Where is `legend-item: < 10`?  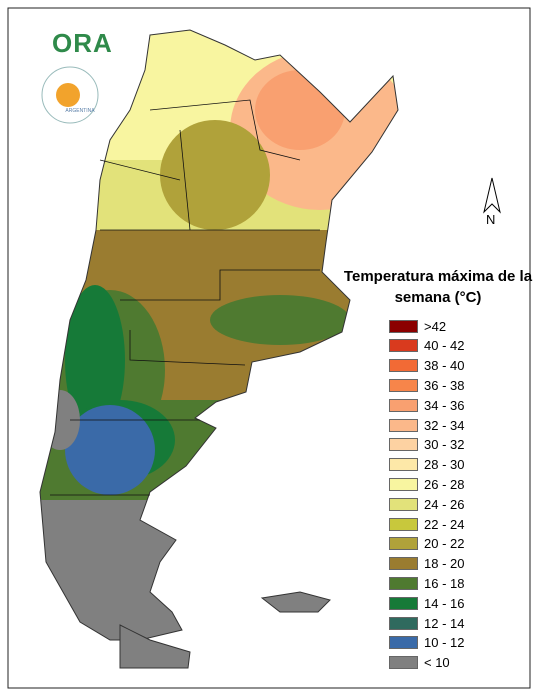 legend-item: < 10 is located at coordinates (419, 663).